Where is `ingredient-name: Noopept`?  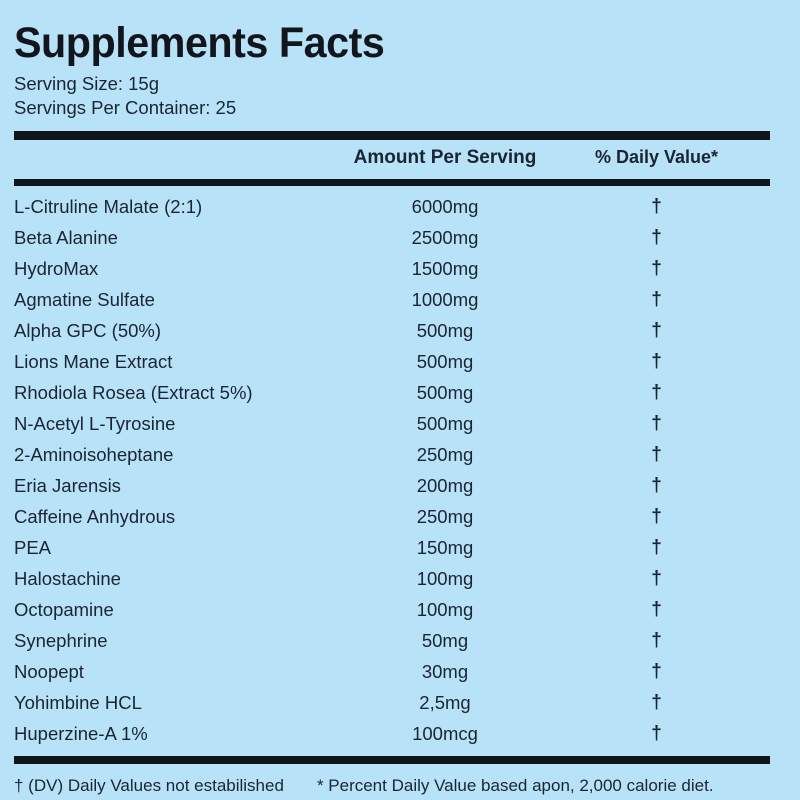 ingredient-name: Noopept is located at coordinates (49, 672).